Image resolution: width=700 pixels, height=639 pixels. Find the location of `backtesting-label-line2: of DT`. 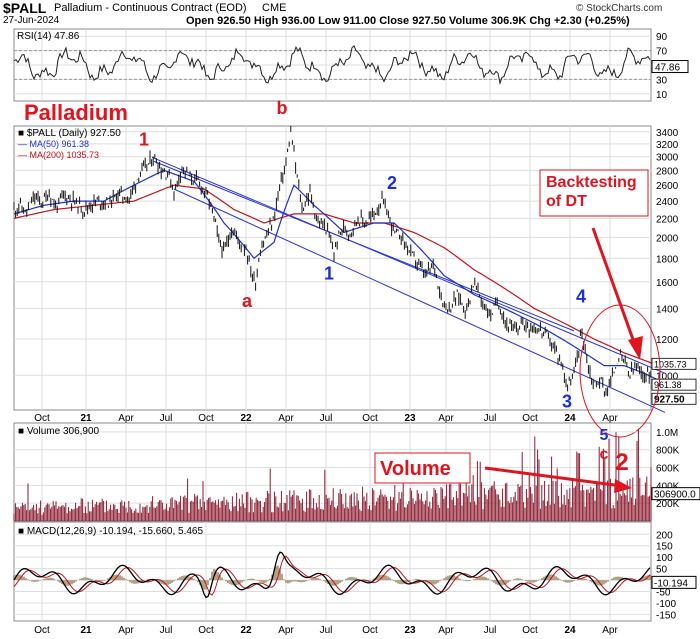

backtesting-label-line2: of DT is located at coordinates (566, 201).